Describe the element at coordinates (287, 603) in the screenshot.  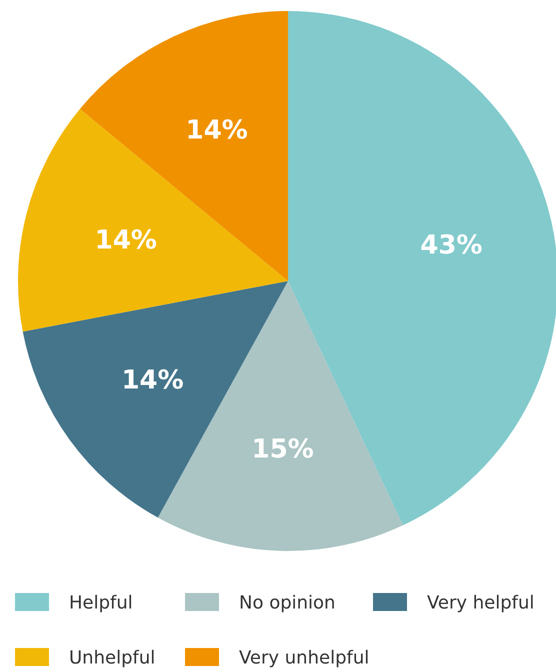
I see `legend-label: No opinion` at that location.